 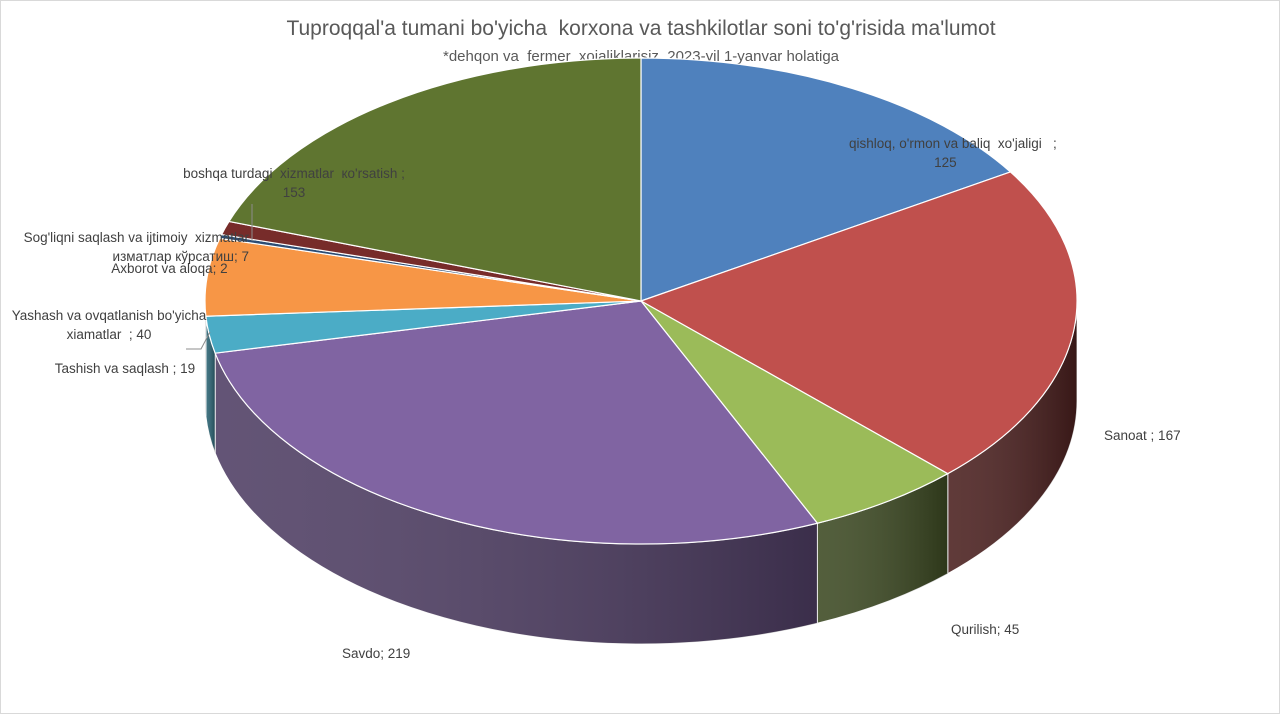 I want to click on pie-side-shade-tashish, so click(x=210, y=385).